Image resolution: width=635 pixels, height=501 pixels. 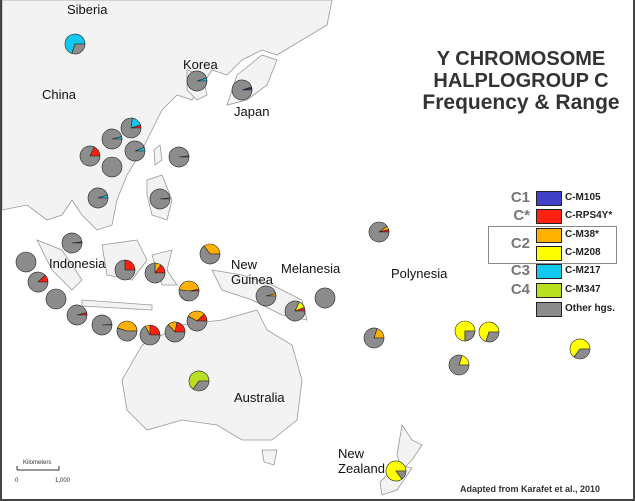 I want to click on legend-item-c-m38: C-M38*, so click(x=562, y=235).